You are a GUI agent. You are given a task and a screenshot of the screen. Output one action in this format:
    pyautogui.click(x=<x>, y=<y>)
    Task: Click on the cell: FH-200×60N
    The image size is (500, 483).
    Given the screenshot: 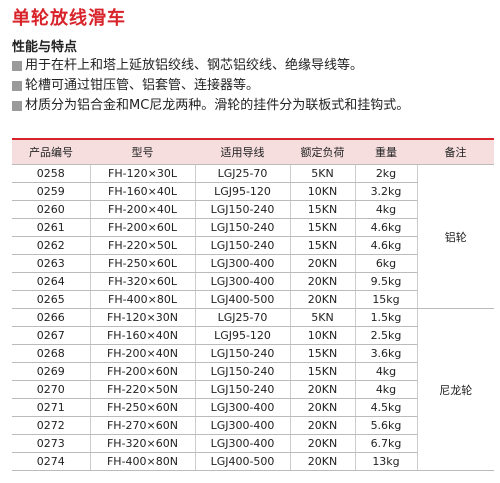 What is the action you would take?
    pyautogui.click(x=142, y=371)
    